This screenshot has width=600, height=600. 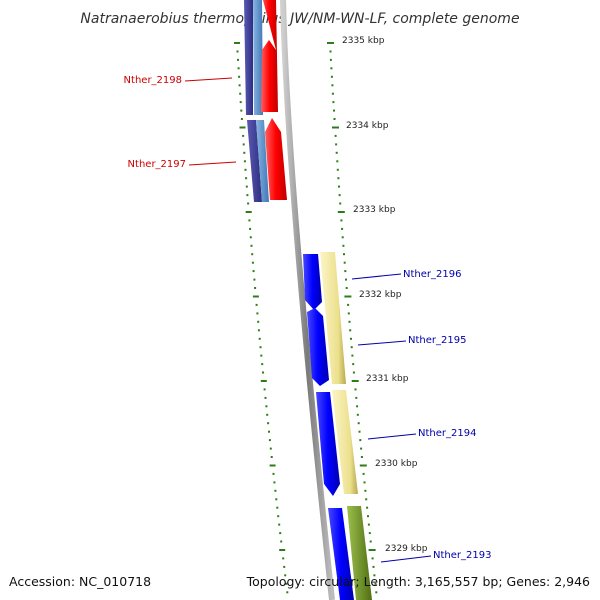 What do you see at coordinates (363, 41) in the screenshot?
I see `kbp-label: 2335 kbp` at bounding box center [363, 41].